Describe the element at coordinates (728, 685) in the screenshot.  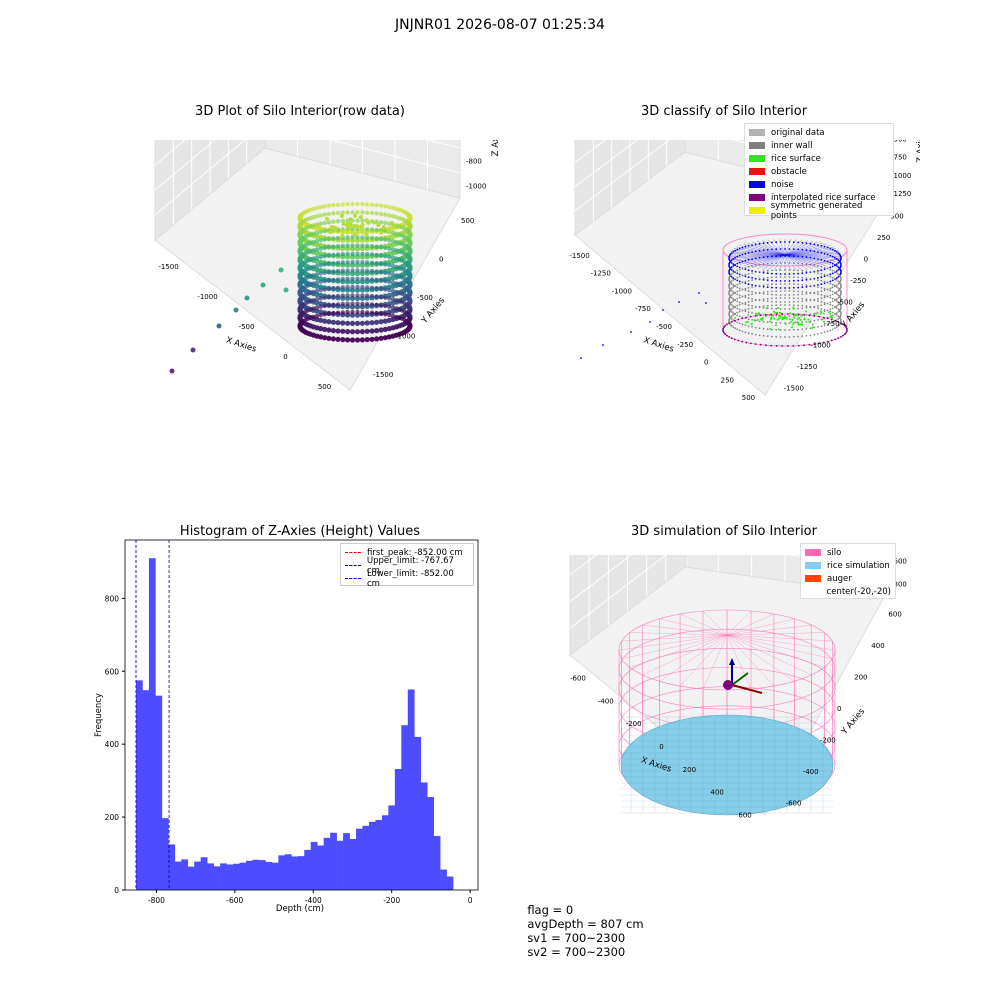
I see `center-marker` at that location.